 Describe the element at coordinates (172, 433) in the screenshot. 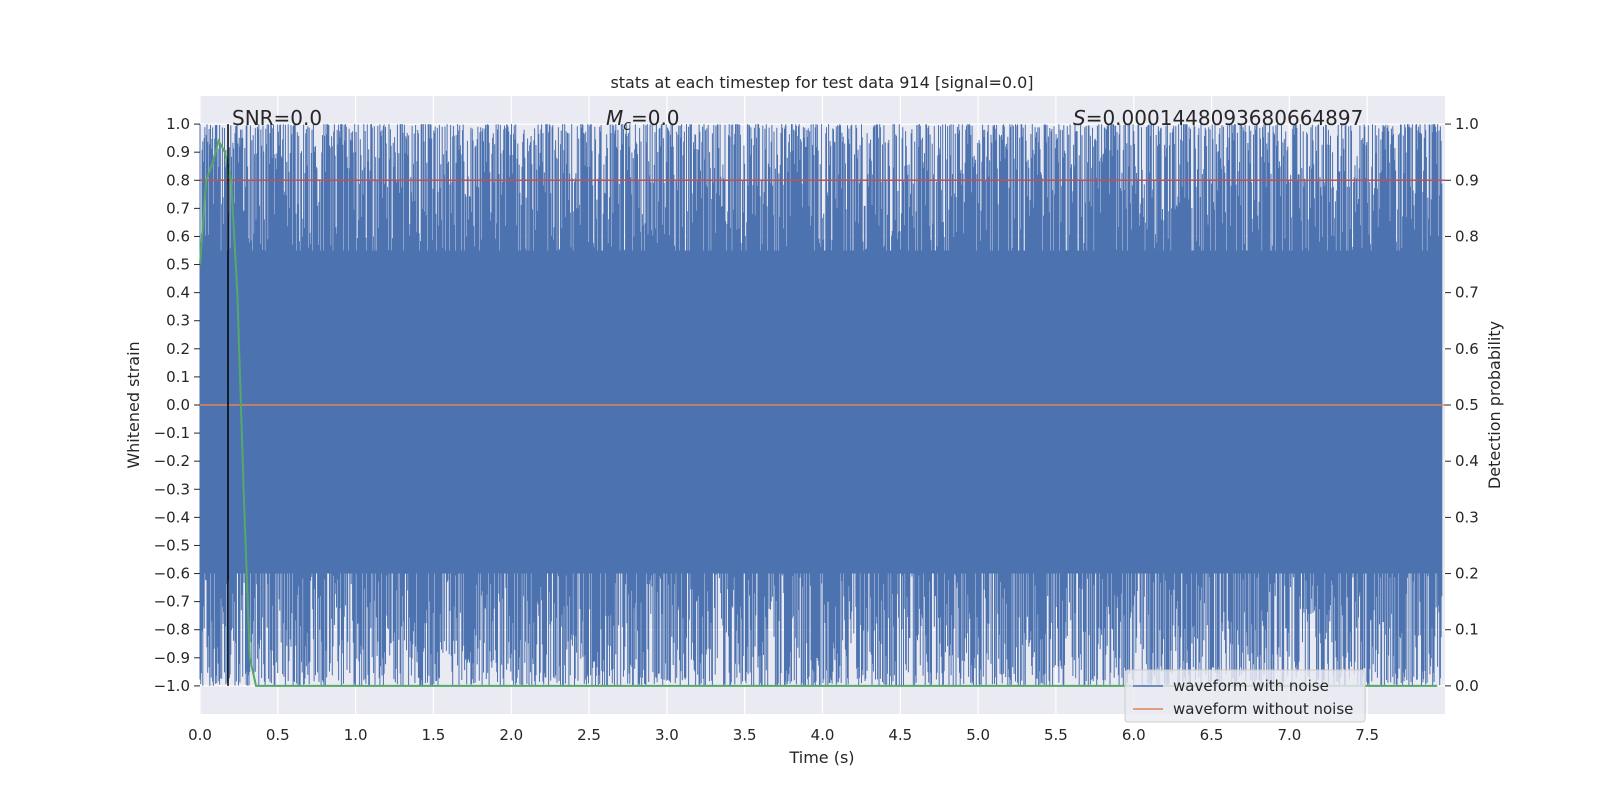

I see `y-tick-label: −0.1` at that location.